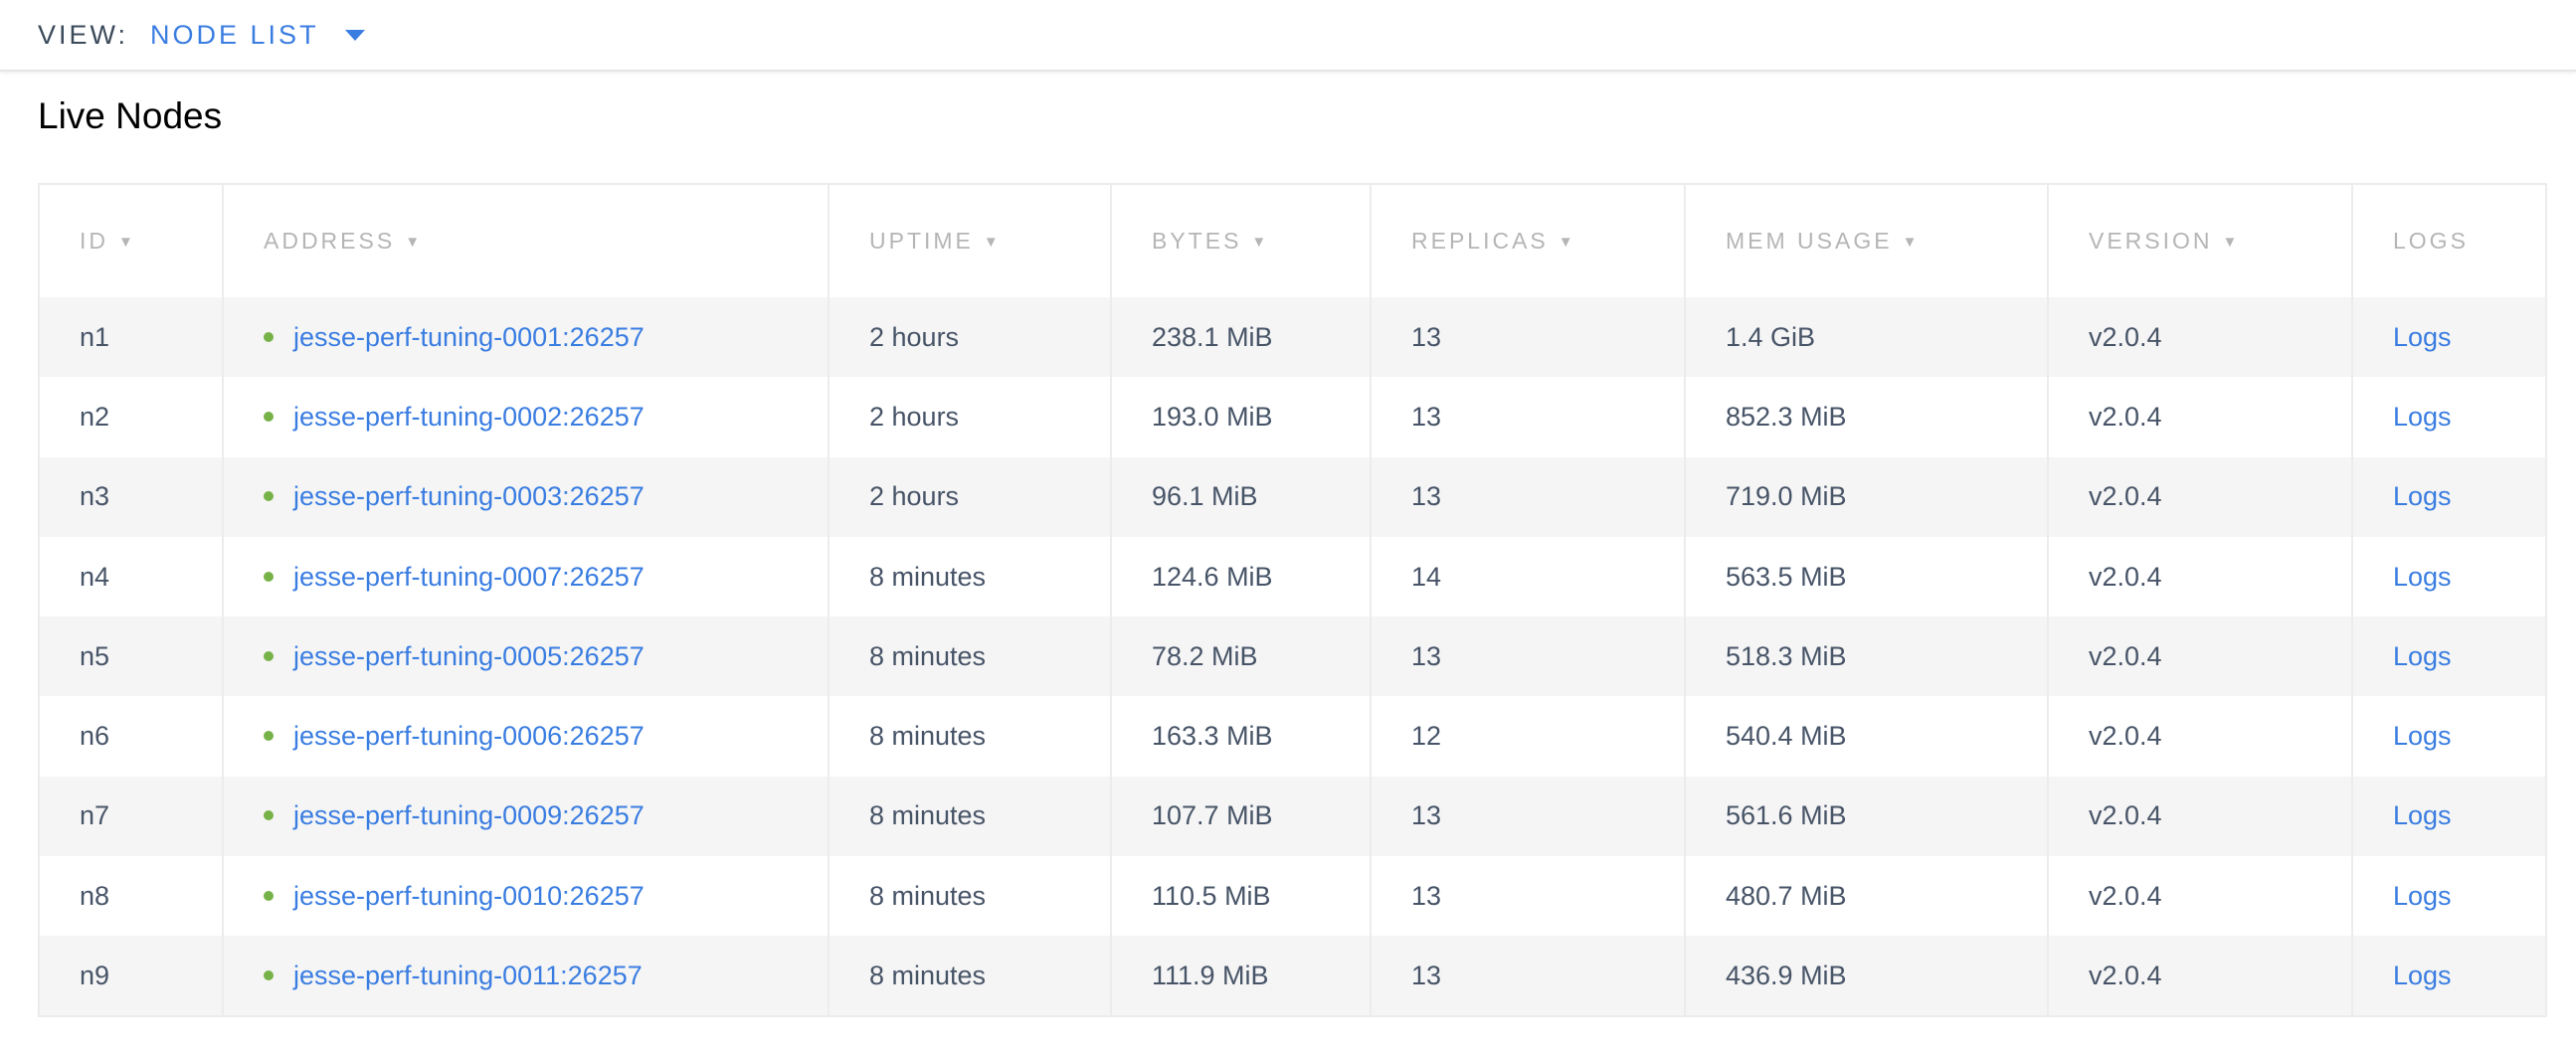 The height and width of the screenshot is (1054, 2576). I want to click on cell-value: 540.4 MiB, so click(1786, 736).